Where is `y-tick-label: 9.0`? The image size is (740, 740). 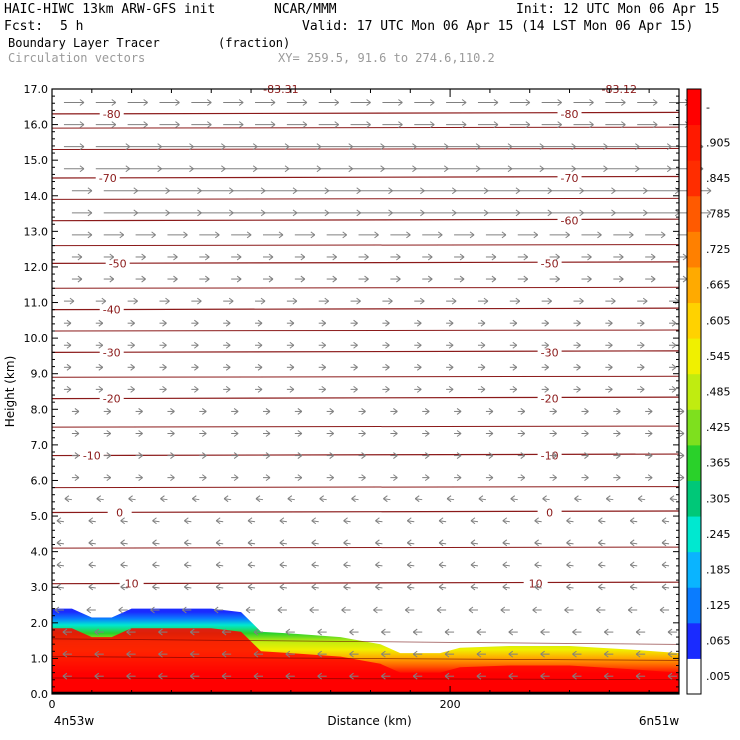
y-tick-label: 9.0 is located at coordinates (40, 374).